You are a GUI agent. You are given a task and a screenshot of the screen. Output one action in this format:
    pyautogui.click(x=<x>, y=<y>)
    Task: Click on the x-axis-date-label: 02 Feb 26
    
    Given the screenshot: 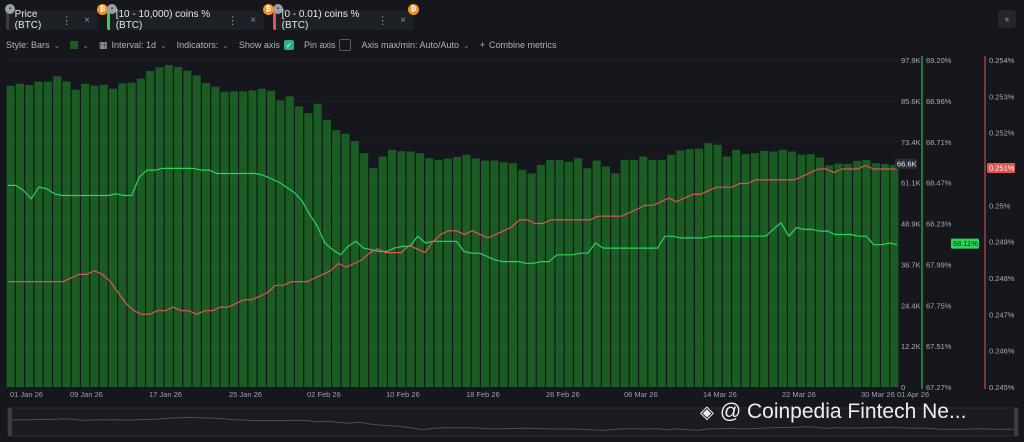 What is the action you would take?
    pyautogui.click(x=324, y=394)
    